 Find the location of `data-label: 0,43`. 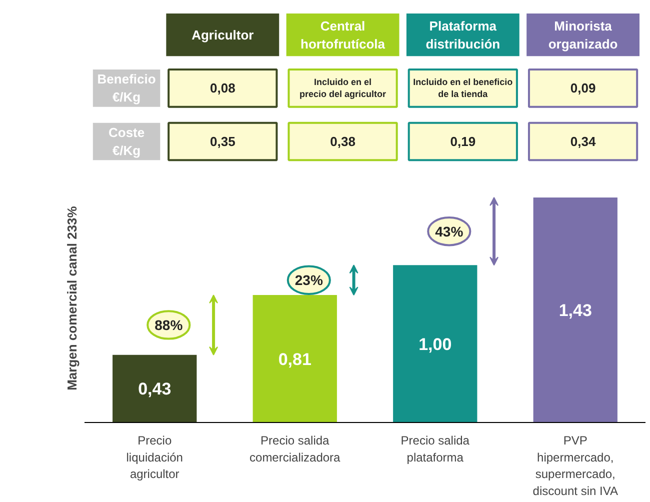

data-label: 0,43 is located at coordinates (155, 389).